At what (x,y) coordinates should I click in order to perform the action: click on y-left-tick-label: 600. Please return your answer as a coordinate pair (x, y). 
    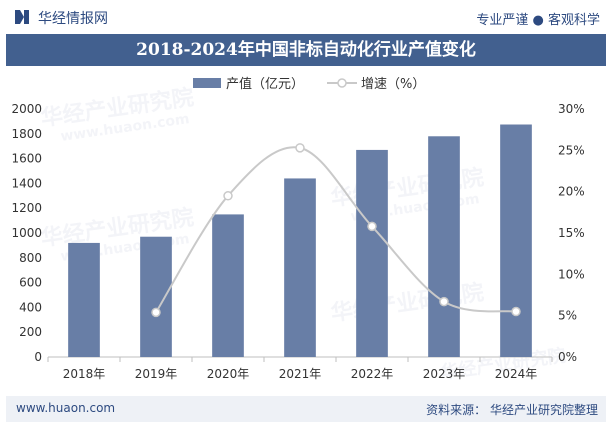
    Looking at the image, I should click on (30, 283).